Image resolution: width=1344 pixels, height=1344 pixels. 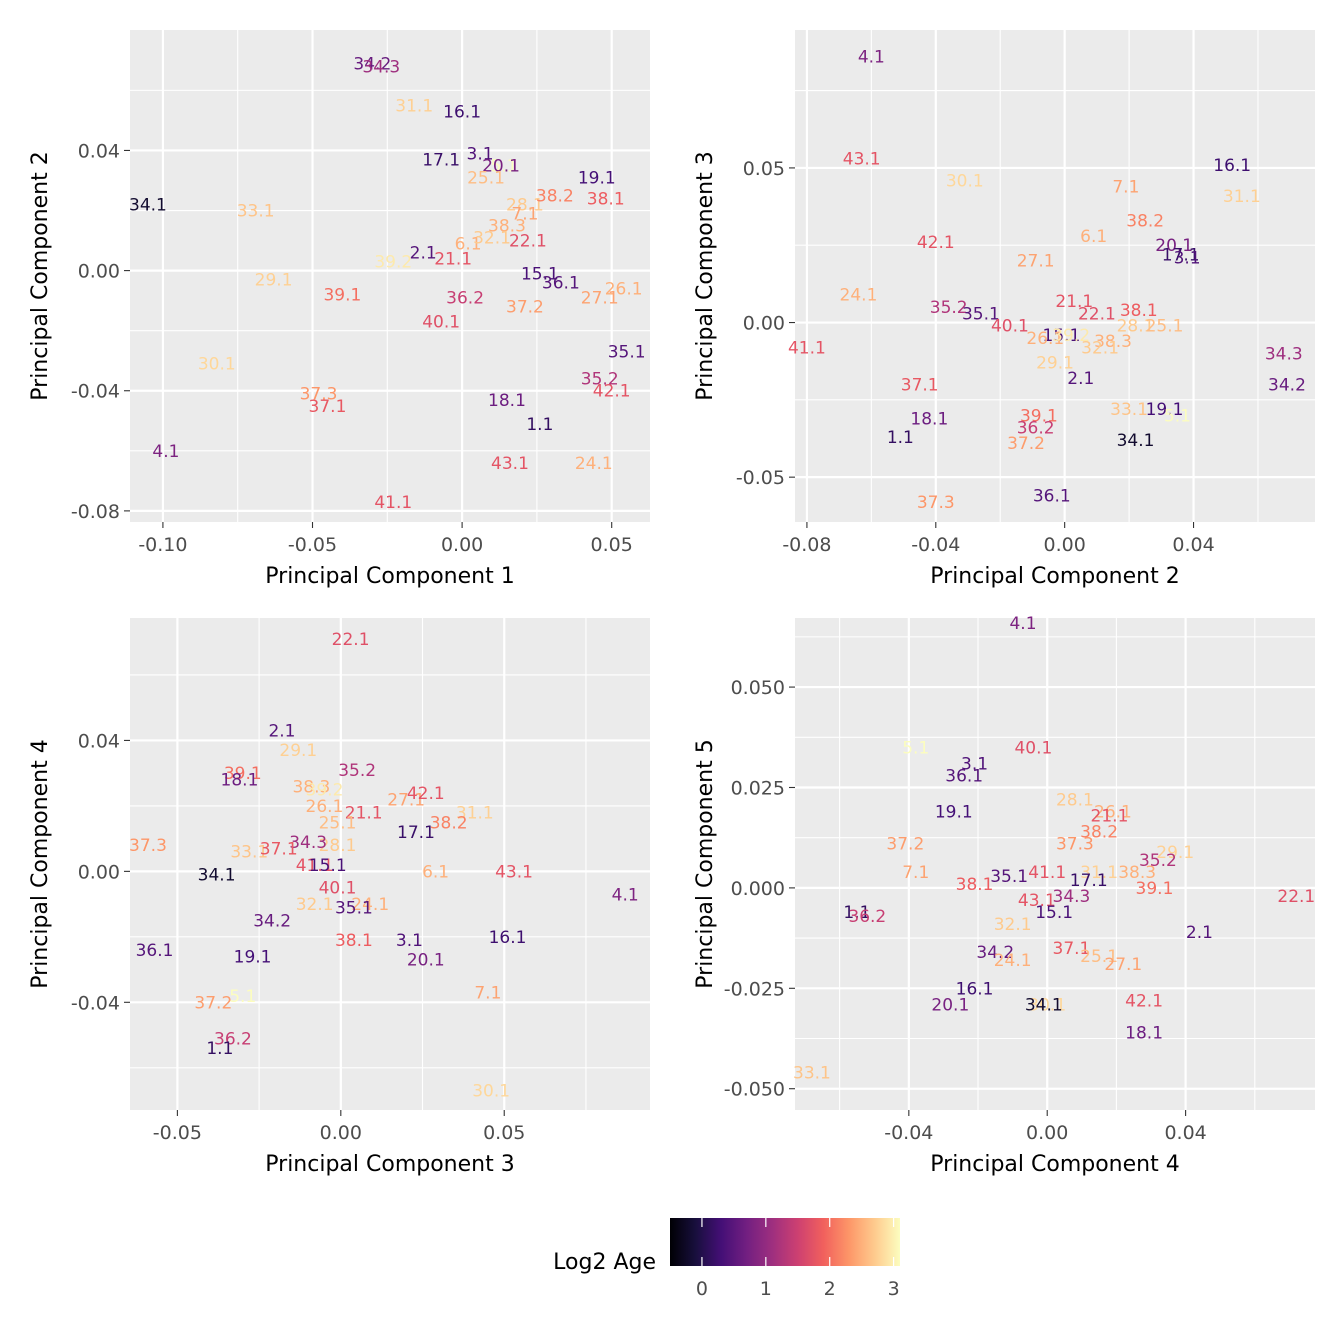 What do you see at coordinates (381, 67) in the screenshot?
I see `data-point-label: 34.3` at bounding box center [381, 67].